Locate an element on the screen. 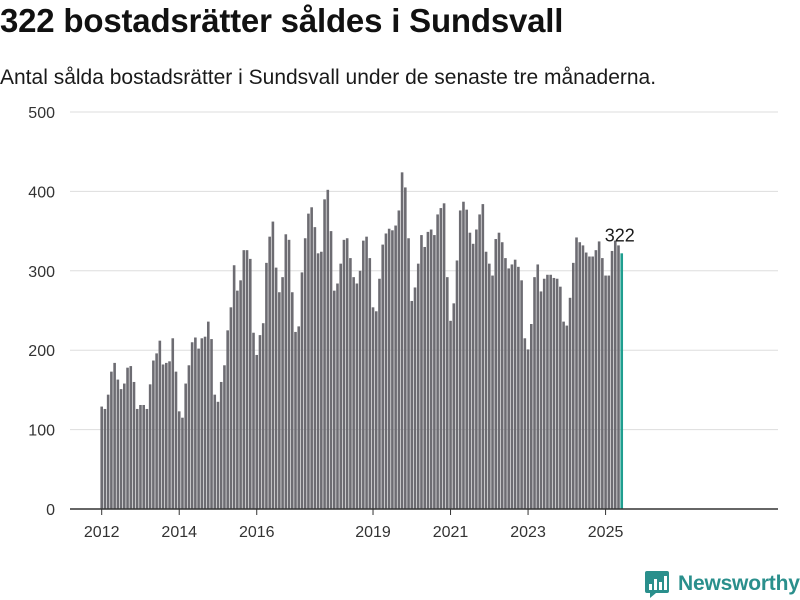 The width and height of the screenshot is (800, 600). latest-value-label: 322 is located at coordinates (620, 235).